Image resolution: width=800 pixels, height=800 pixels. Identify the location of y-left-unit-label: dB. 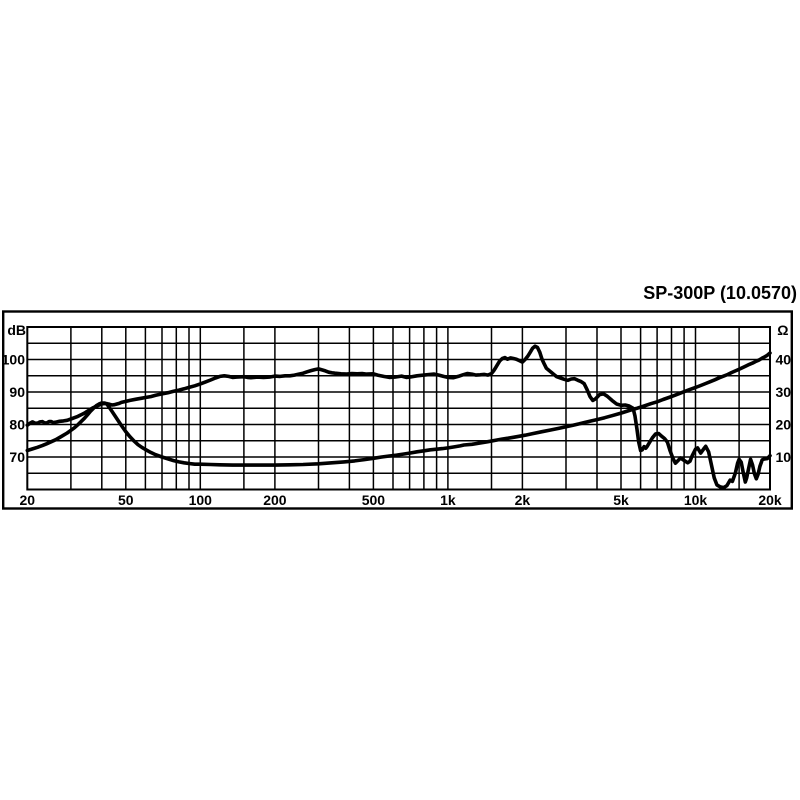
(16, 330).